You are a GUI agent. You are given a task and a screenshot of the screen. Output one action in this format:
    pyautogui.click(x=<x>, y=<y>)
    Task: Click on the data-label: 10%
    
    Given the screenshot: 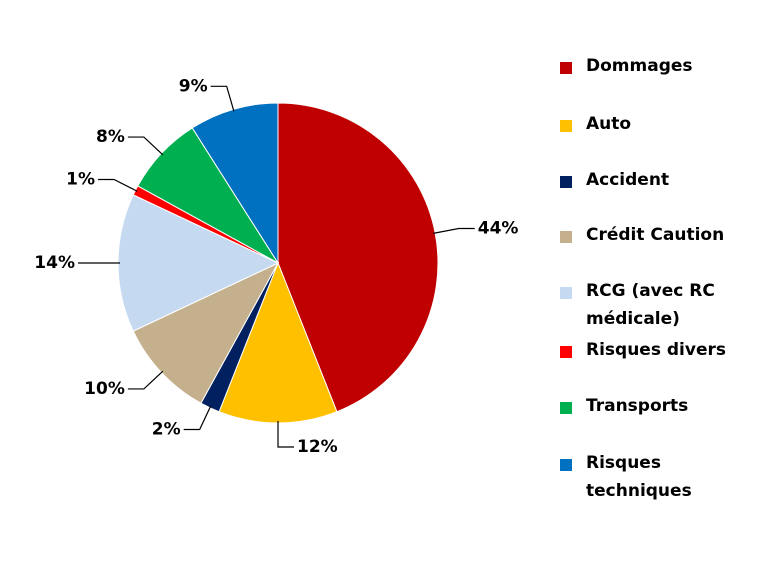 What is the action you would take?
    pyautogui.click(x=104, y=389)
    